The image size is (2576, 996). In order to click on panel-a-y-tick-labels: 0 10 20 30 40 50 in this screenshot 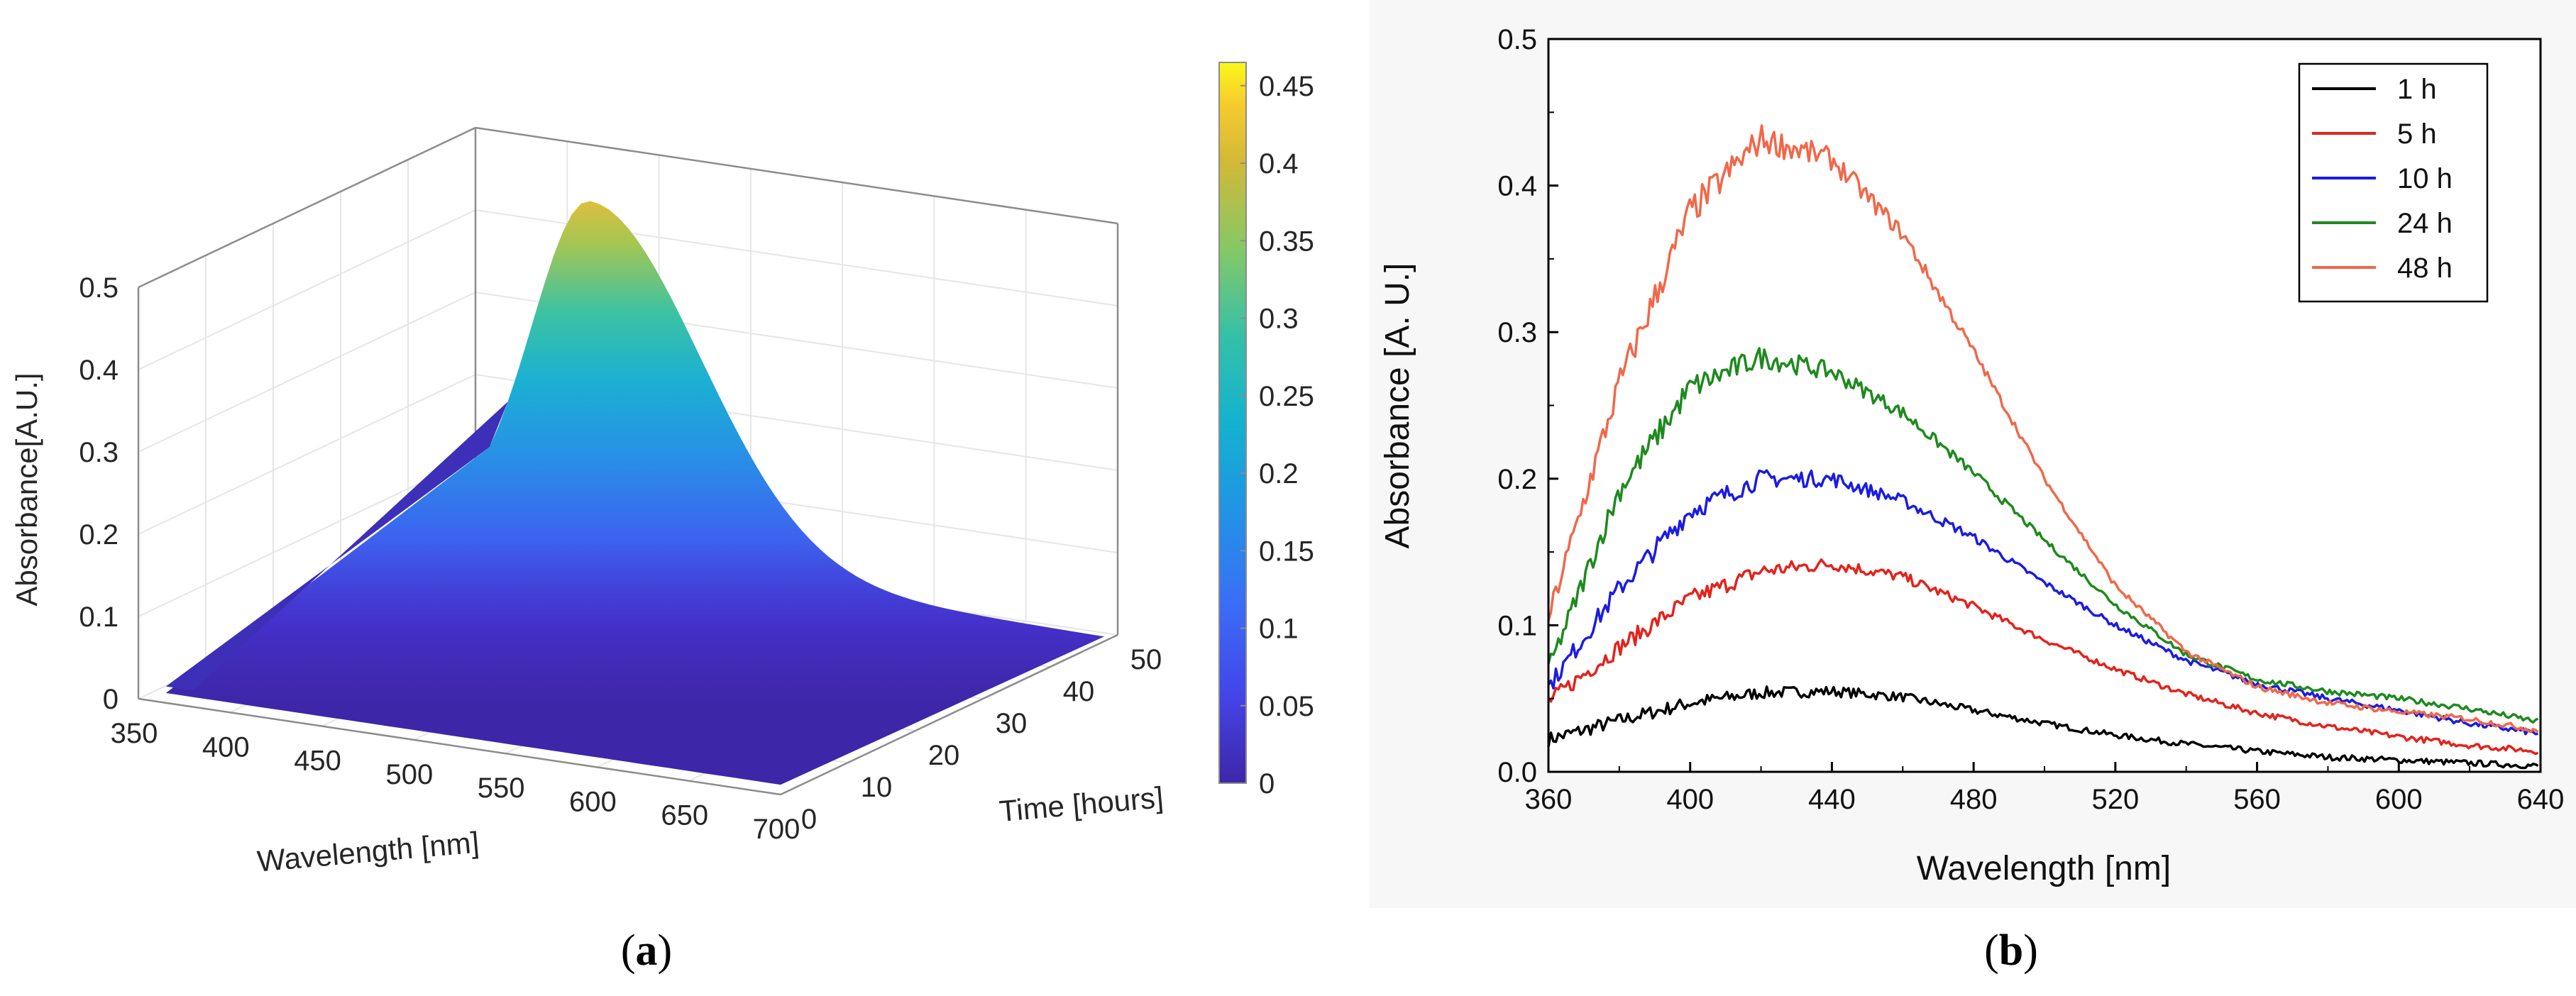, I will do `click(981, 739)`.